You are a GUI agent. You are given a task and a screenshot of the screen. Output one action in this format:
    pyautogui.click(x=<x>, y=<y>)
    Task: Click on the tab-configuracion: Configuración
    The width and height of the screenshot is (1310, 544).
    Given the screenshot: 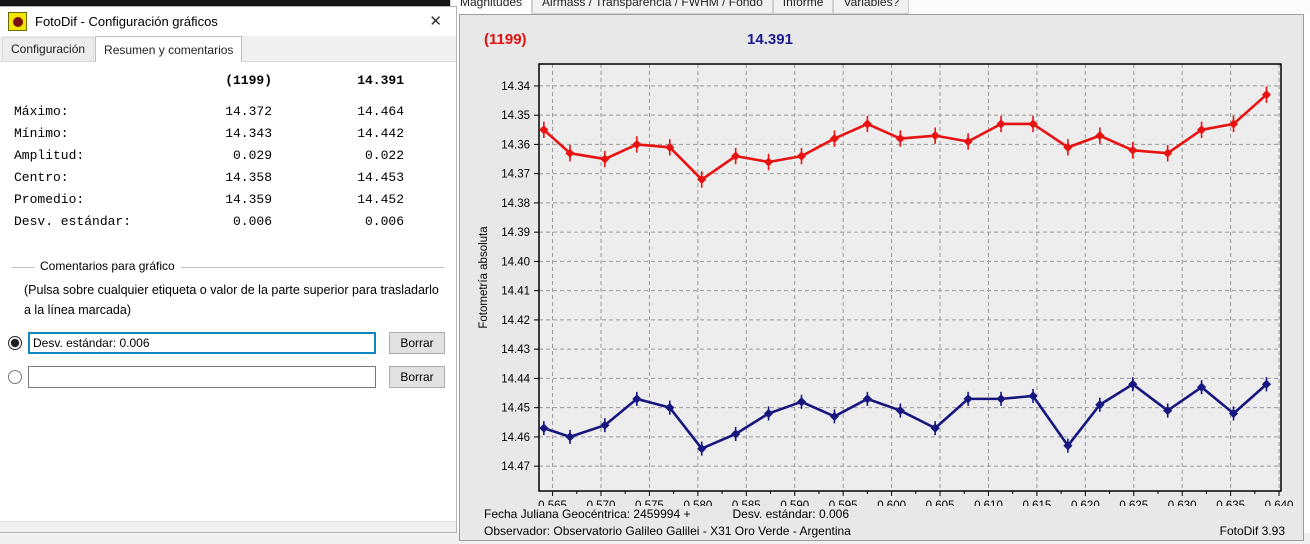 What is the action you would take?
    pyautogui.click(x=48, y=49)
    